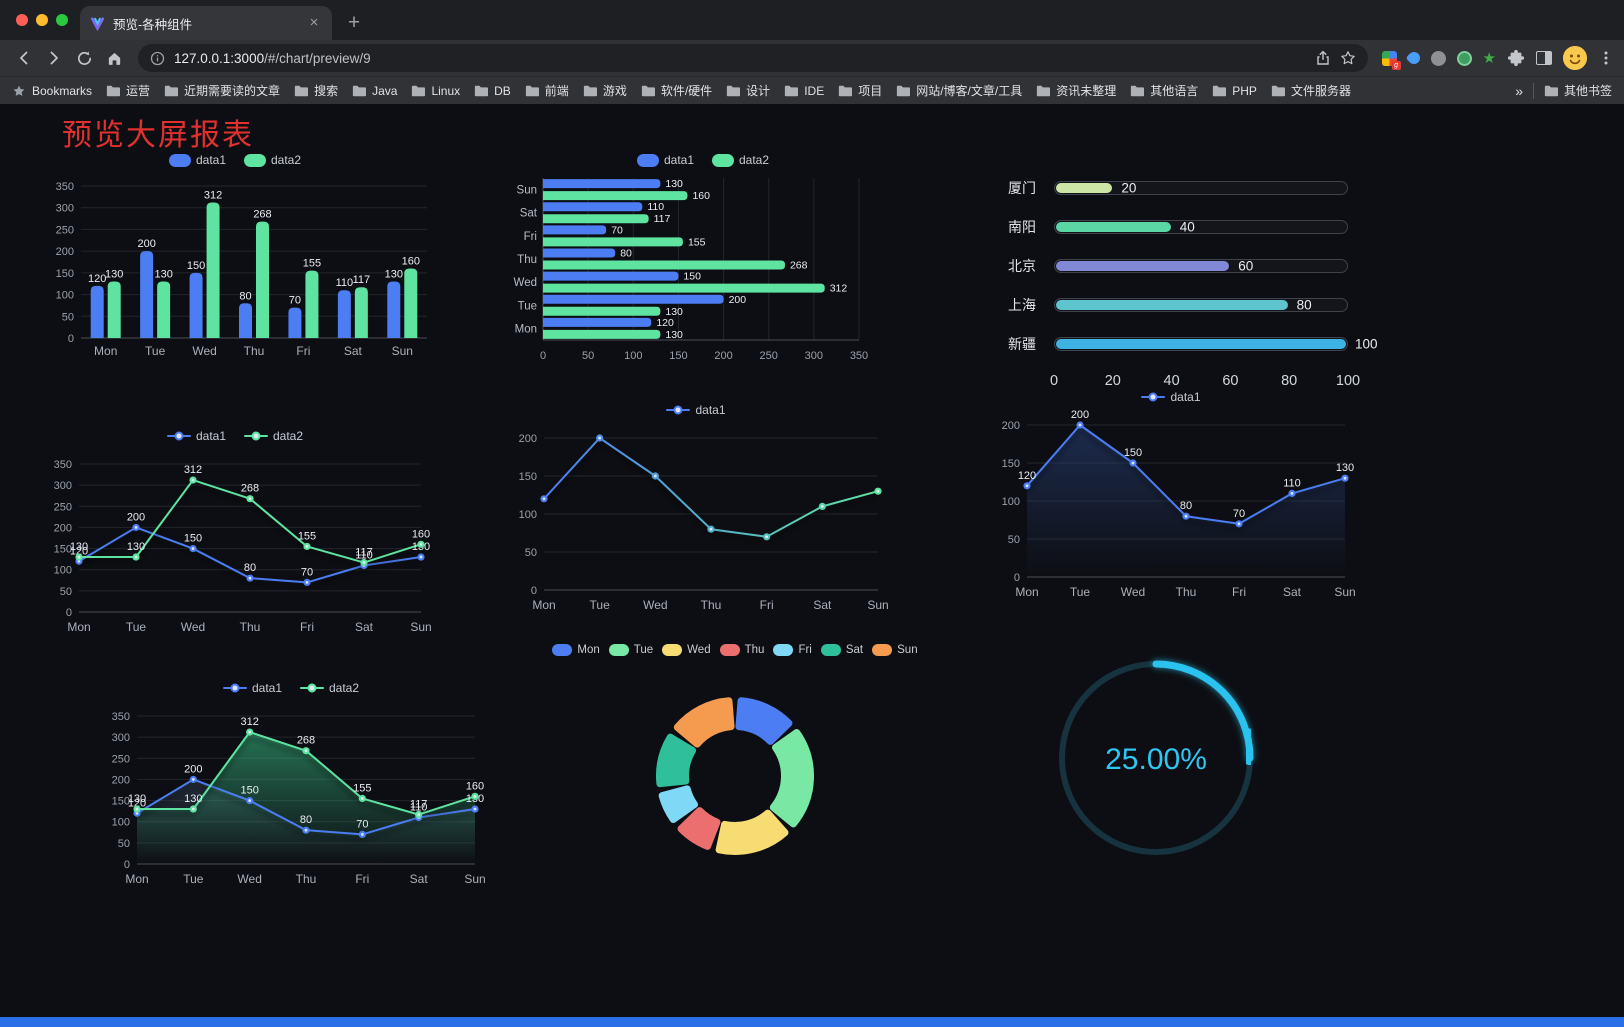  What do you see at coordinates (804, 91) in the screenshot?
I see `bookmark-folder: IDE` at bounding box center [804, 91].